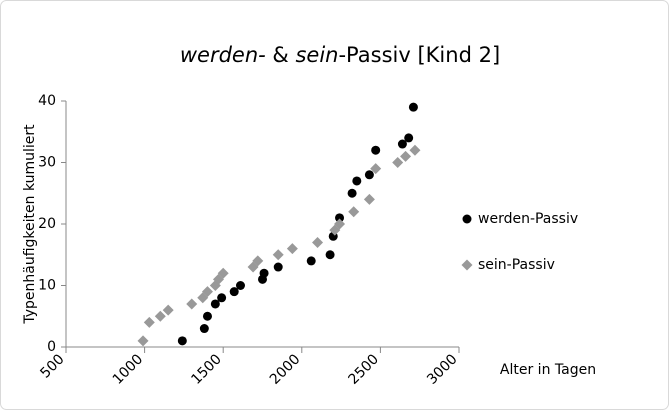 The image size is (669, 410). I want to click on chart-title: werden- & sein-Passiv [Kind 2], so click(340, 55).